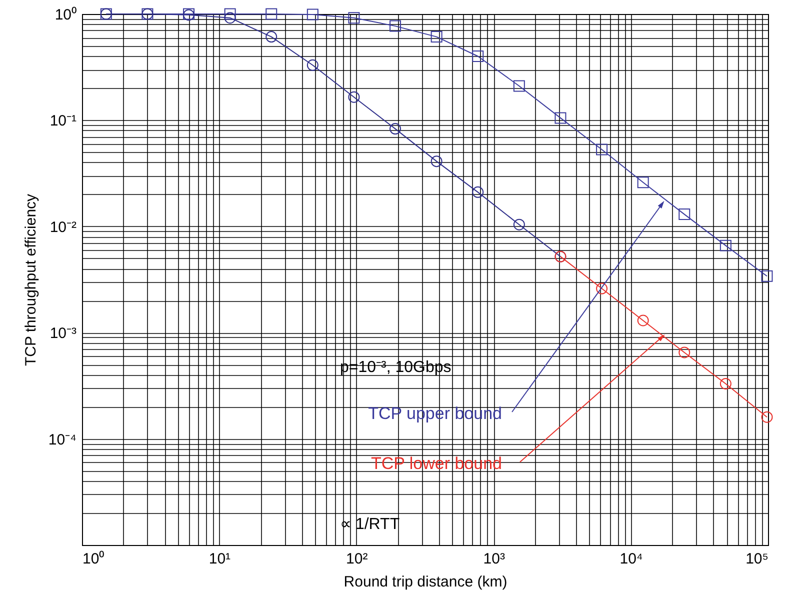 This screenshot has height=608, width=785. Describe the element at coordinates (757, 559) in the screenshot. I see `x-tick-label: 10⁵` at that location.